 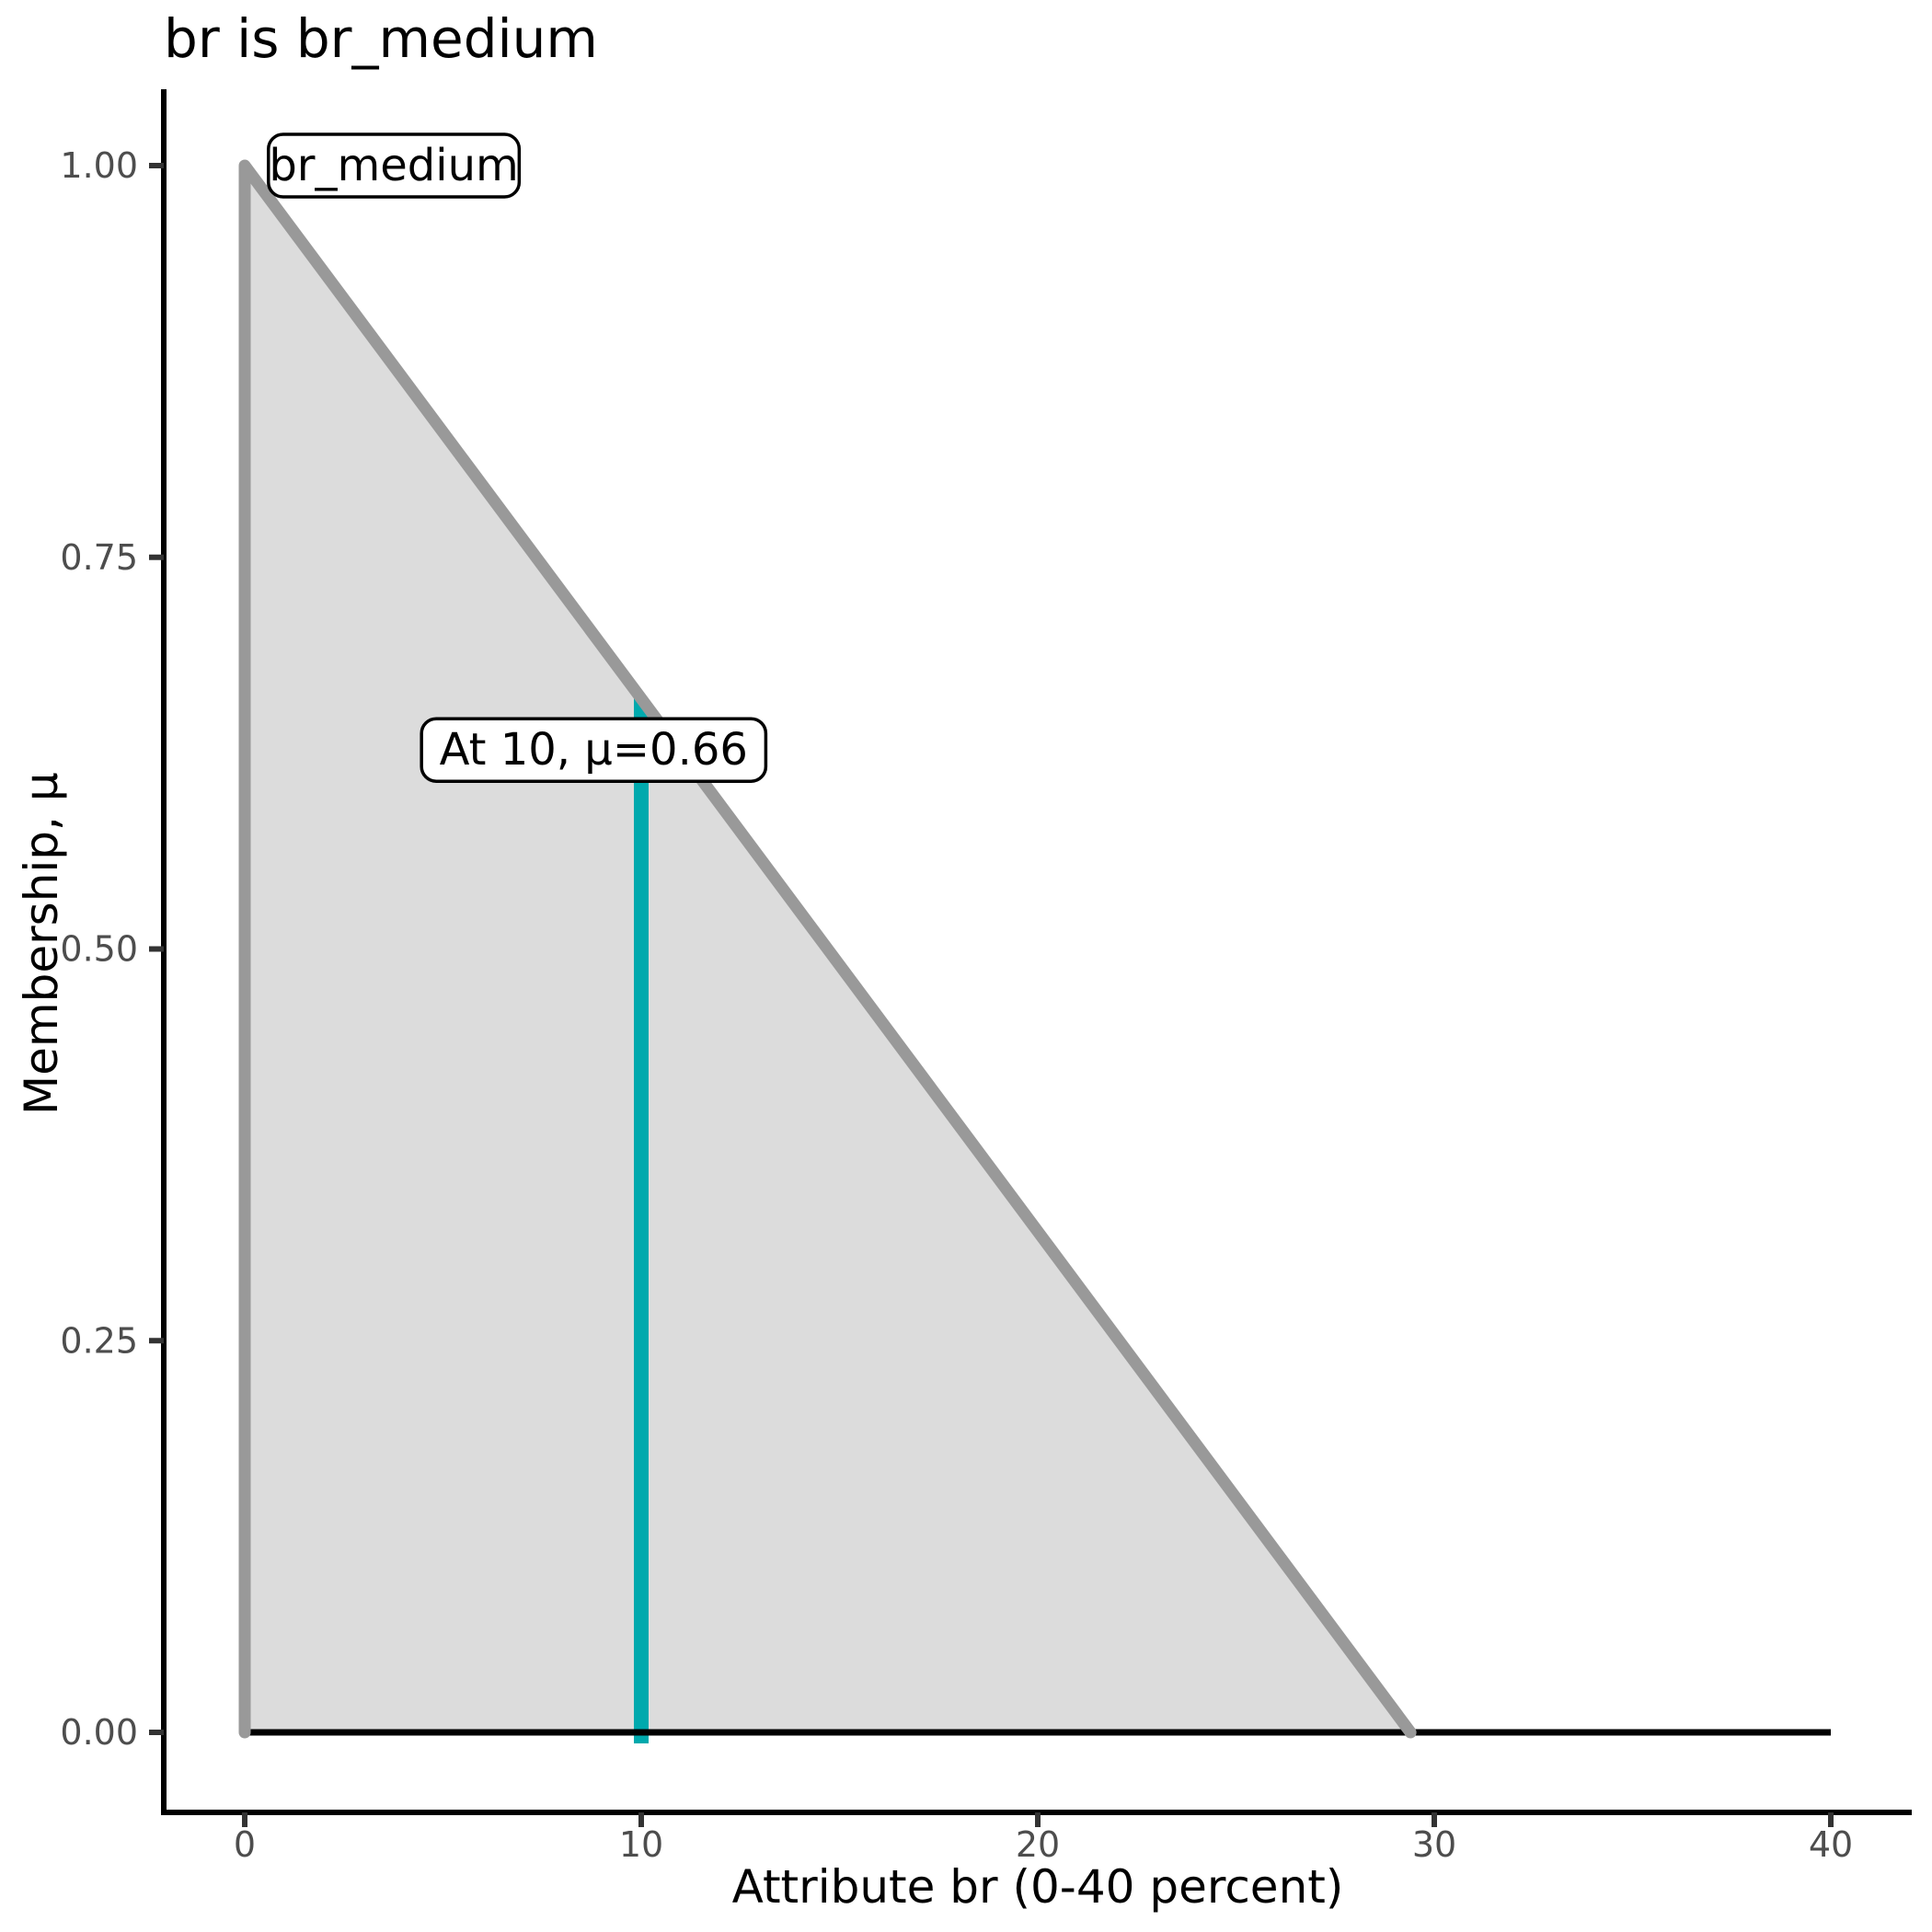 I want to click on y-tick-label: 0.25, so click(x=99, y=1340).